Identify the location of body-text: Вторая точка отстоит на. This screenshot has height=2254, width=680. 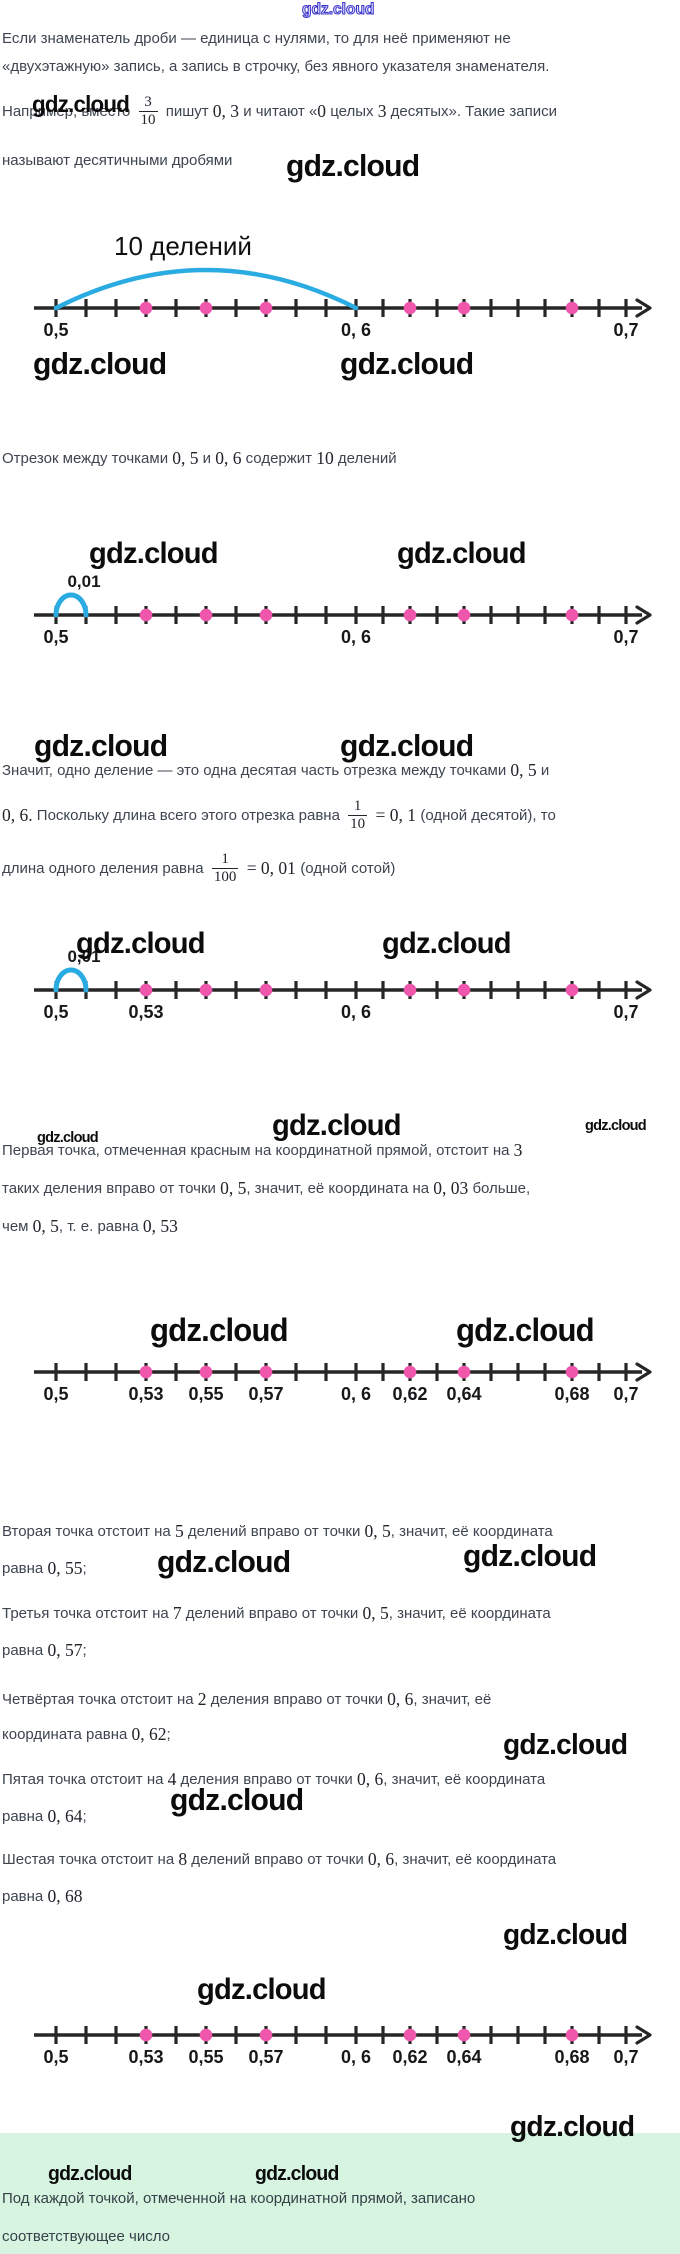
(88, 1531).